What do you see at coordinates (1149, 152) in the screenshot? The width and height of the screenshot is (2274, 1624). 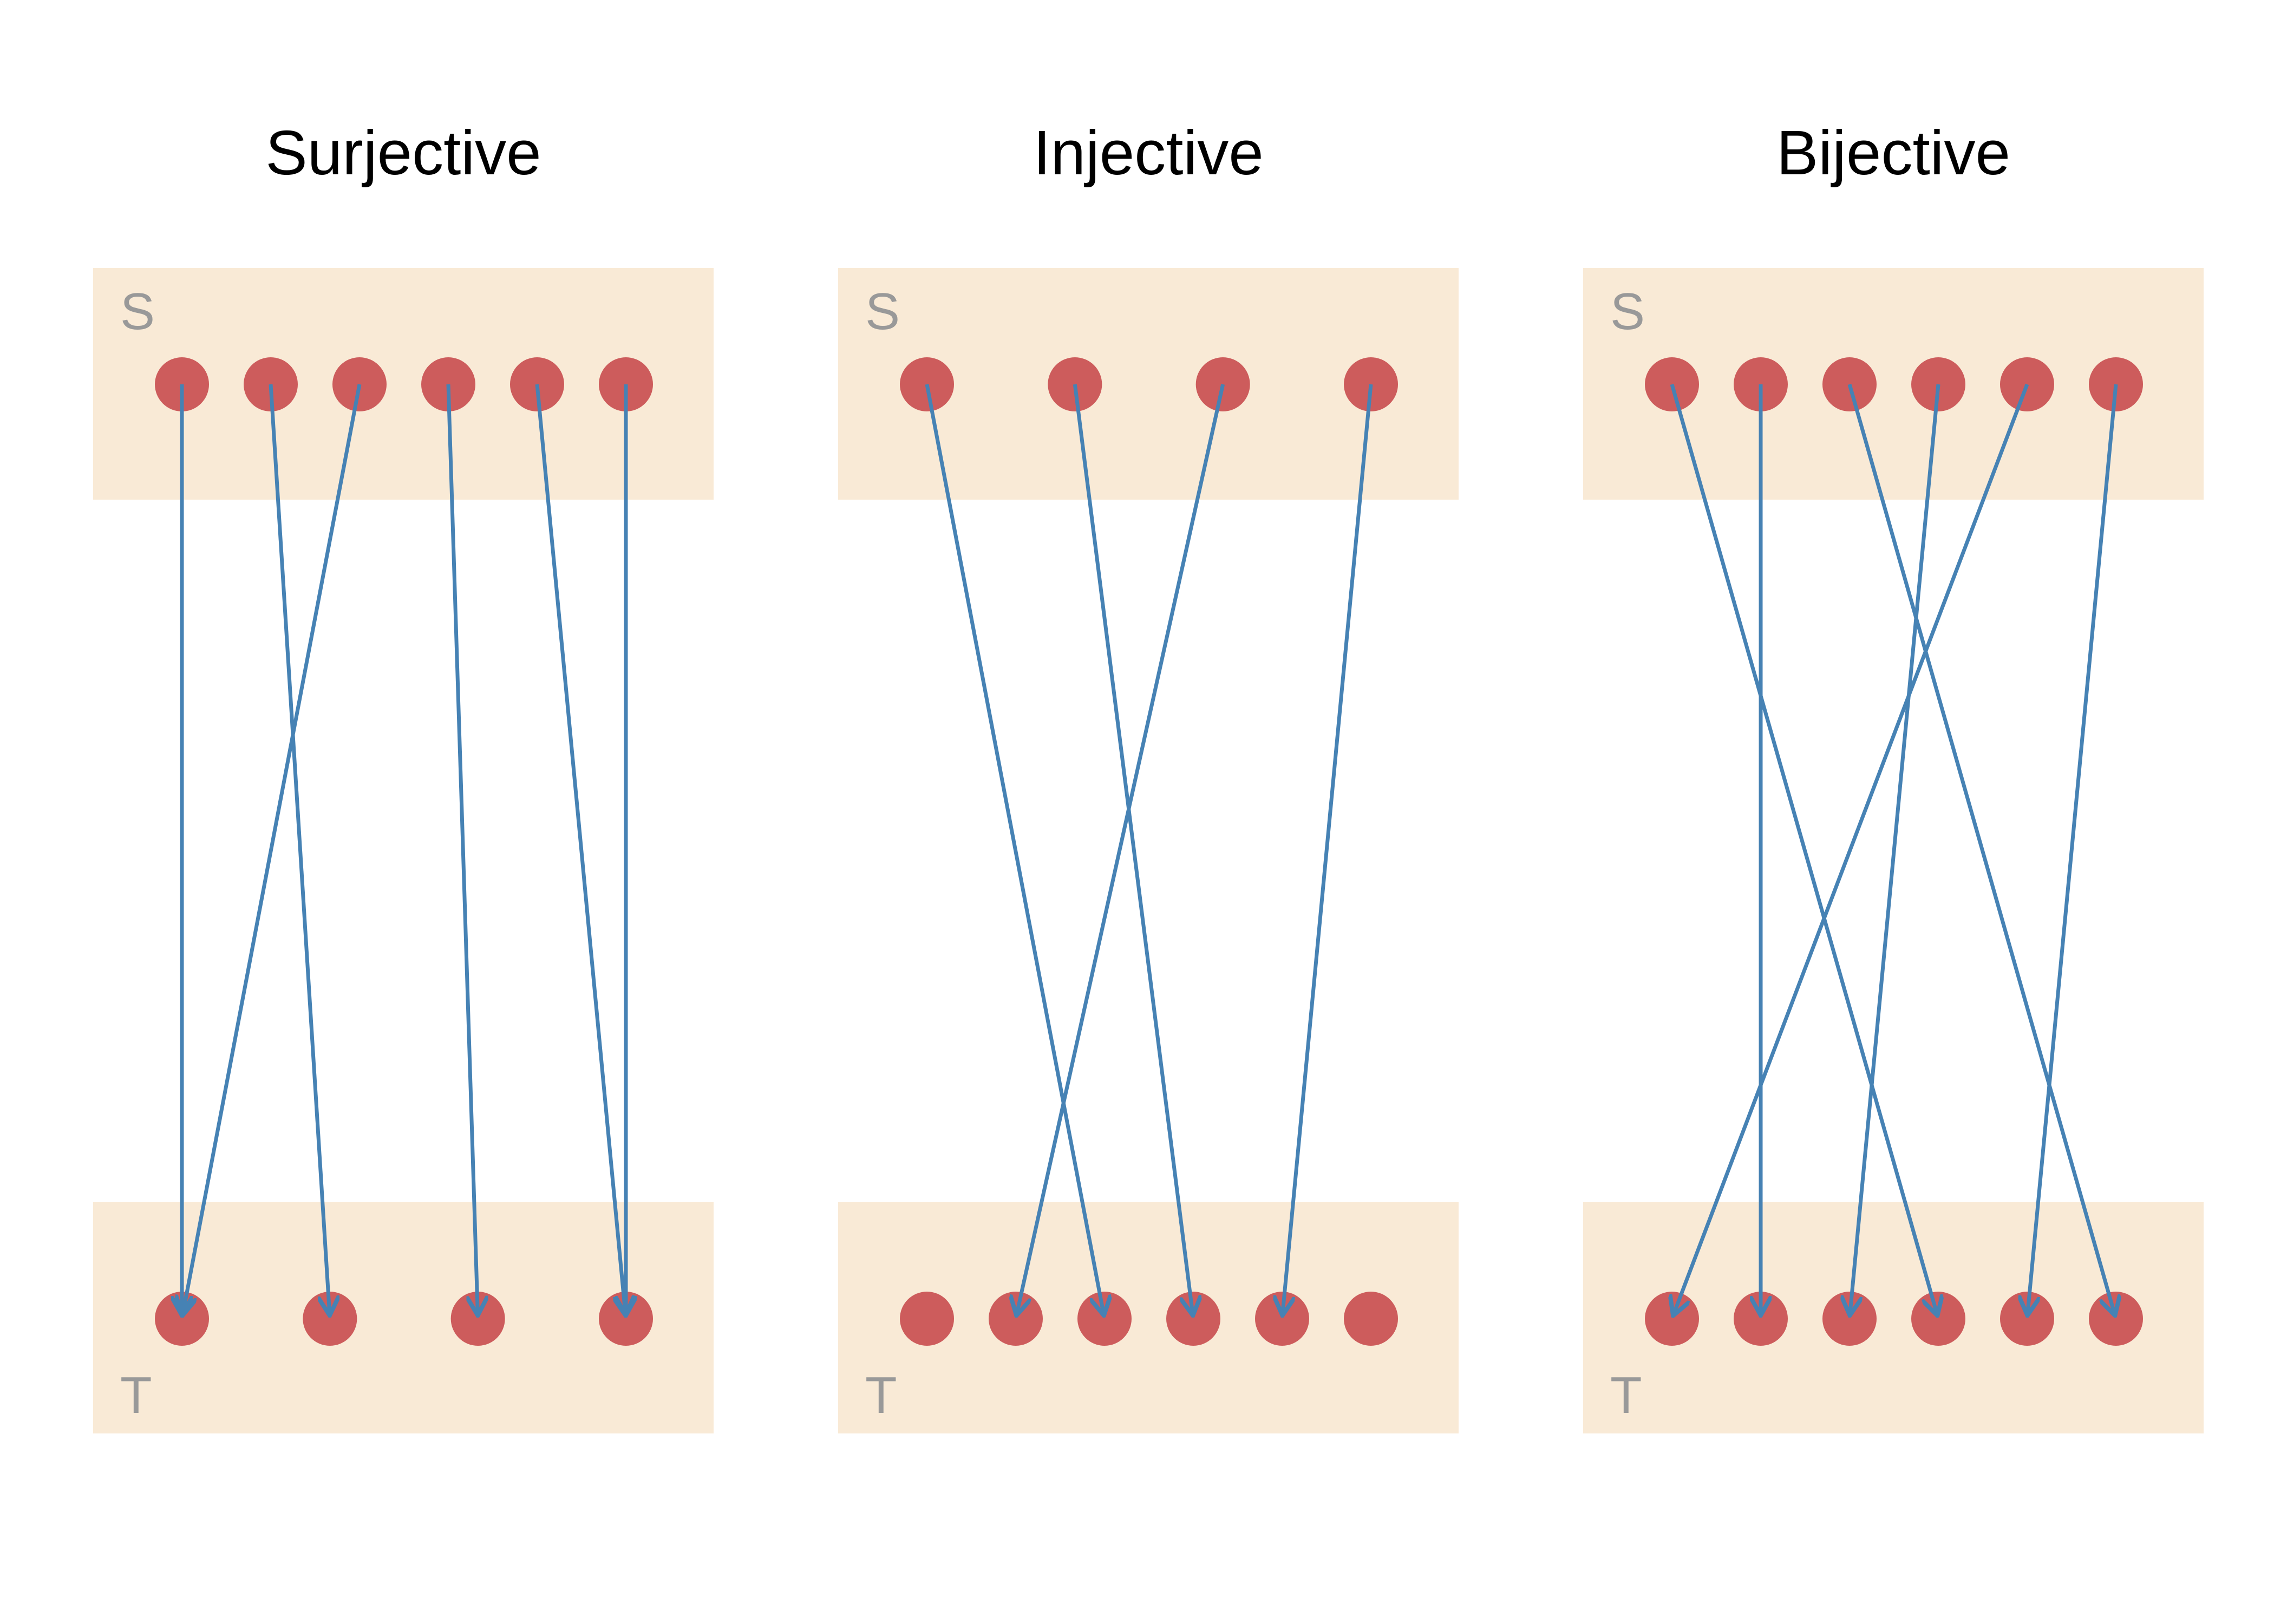 I see `panel-title: Injective` at bounding box center [1149, 152].